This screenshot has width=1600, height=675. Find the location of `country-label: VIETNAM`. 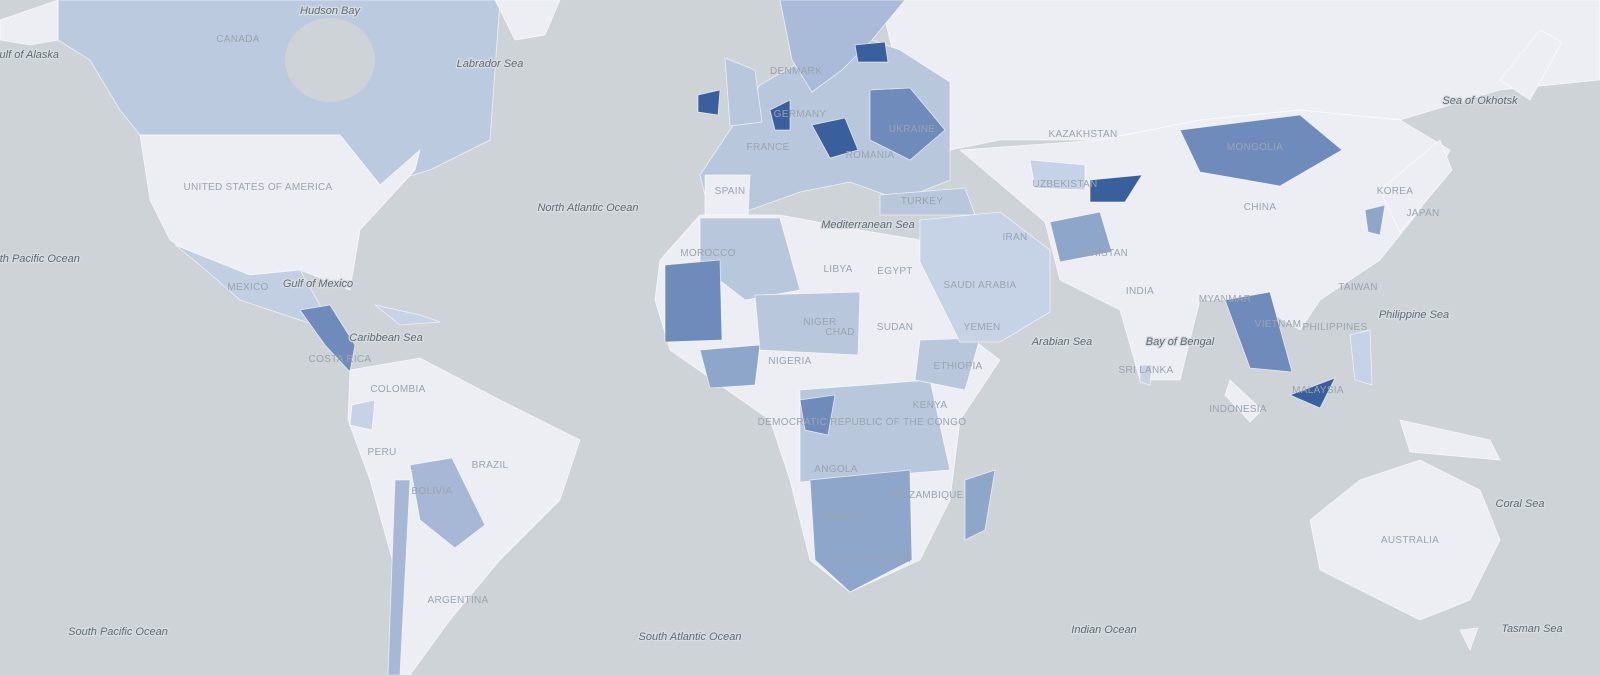

country-label: VIETNAM is located at coordinates (1278, 324).